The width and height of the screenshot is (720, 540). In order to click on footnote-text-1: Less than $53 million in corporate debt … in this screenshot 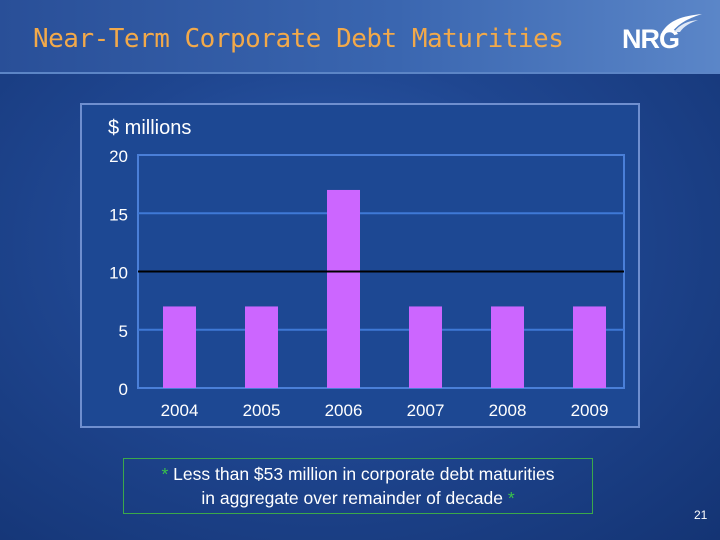, I will do `click(364, 474)`.